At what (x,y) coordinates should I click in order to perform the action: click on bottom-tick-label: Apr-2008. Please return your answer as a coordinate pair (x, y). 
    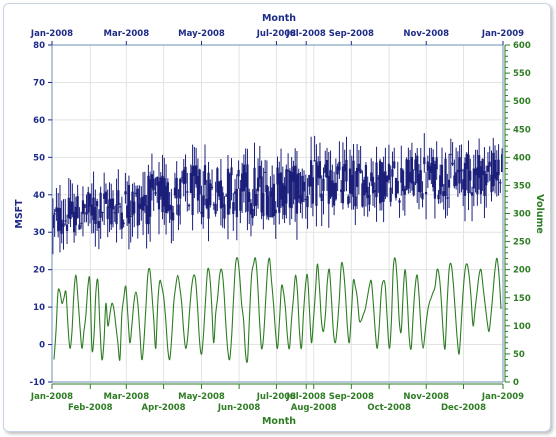
    Looking at the image, I should click on (164, 408).